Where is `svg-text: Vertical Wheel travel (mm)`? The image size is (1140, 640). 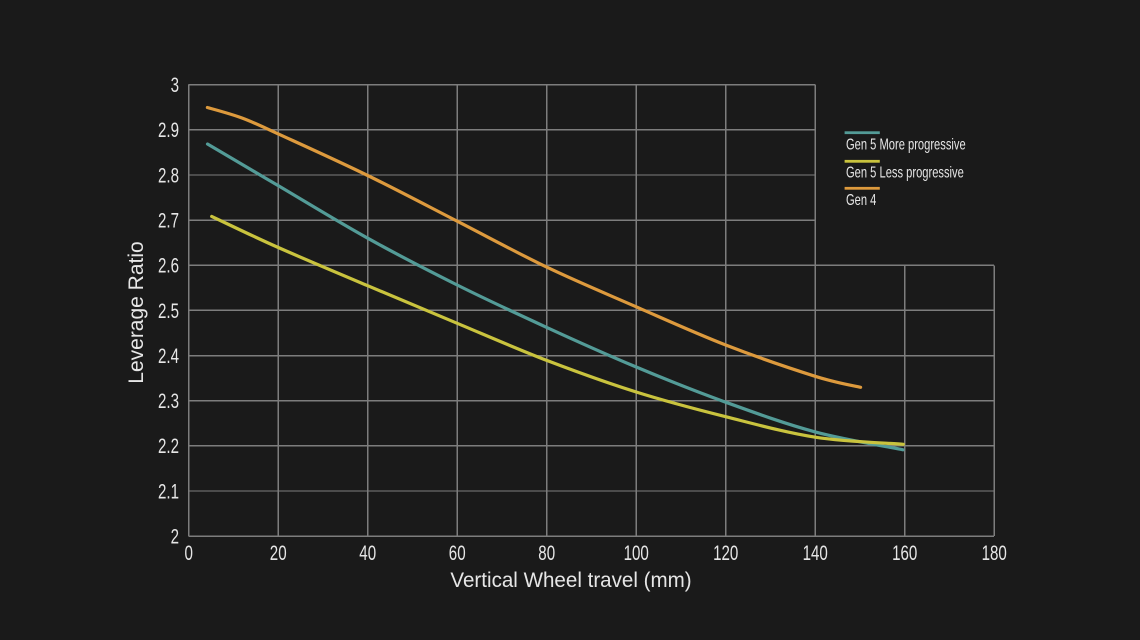 svg-text: Vertical Wheel travel (mm) is located at coordinates (570, 580).